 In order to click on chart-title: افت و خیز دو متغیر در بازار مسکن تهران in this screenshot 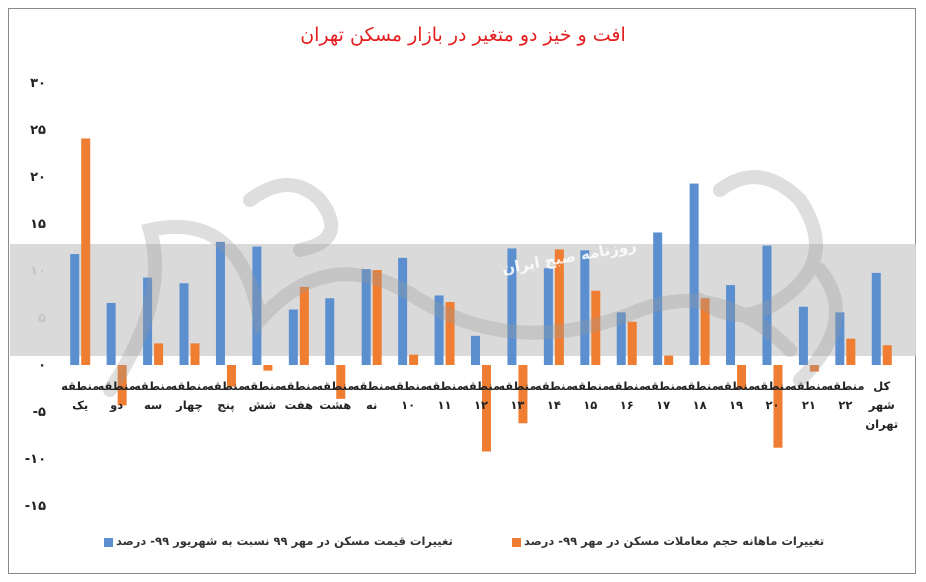, I will do `click(463, 35)`.